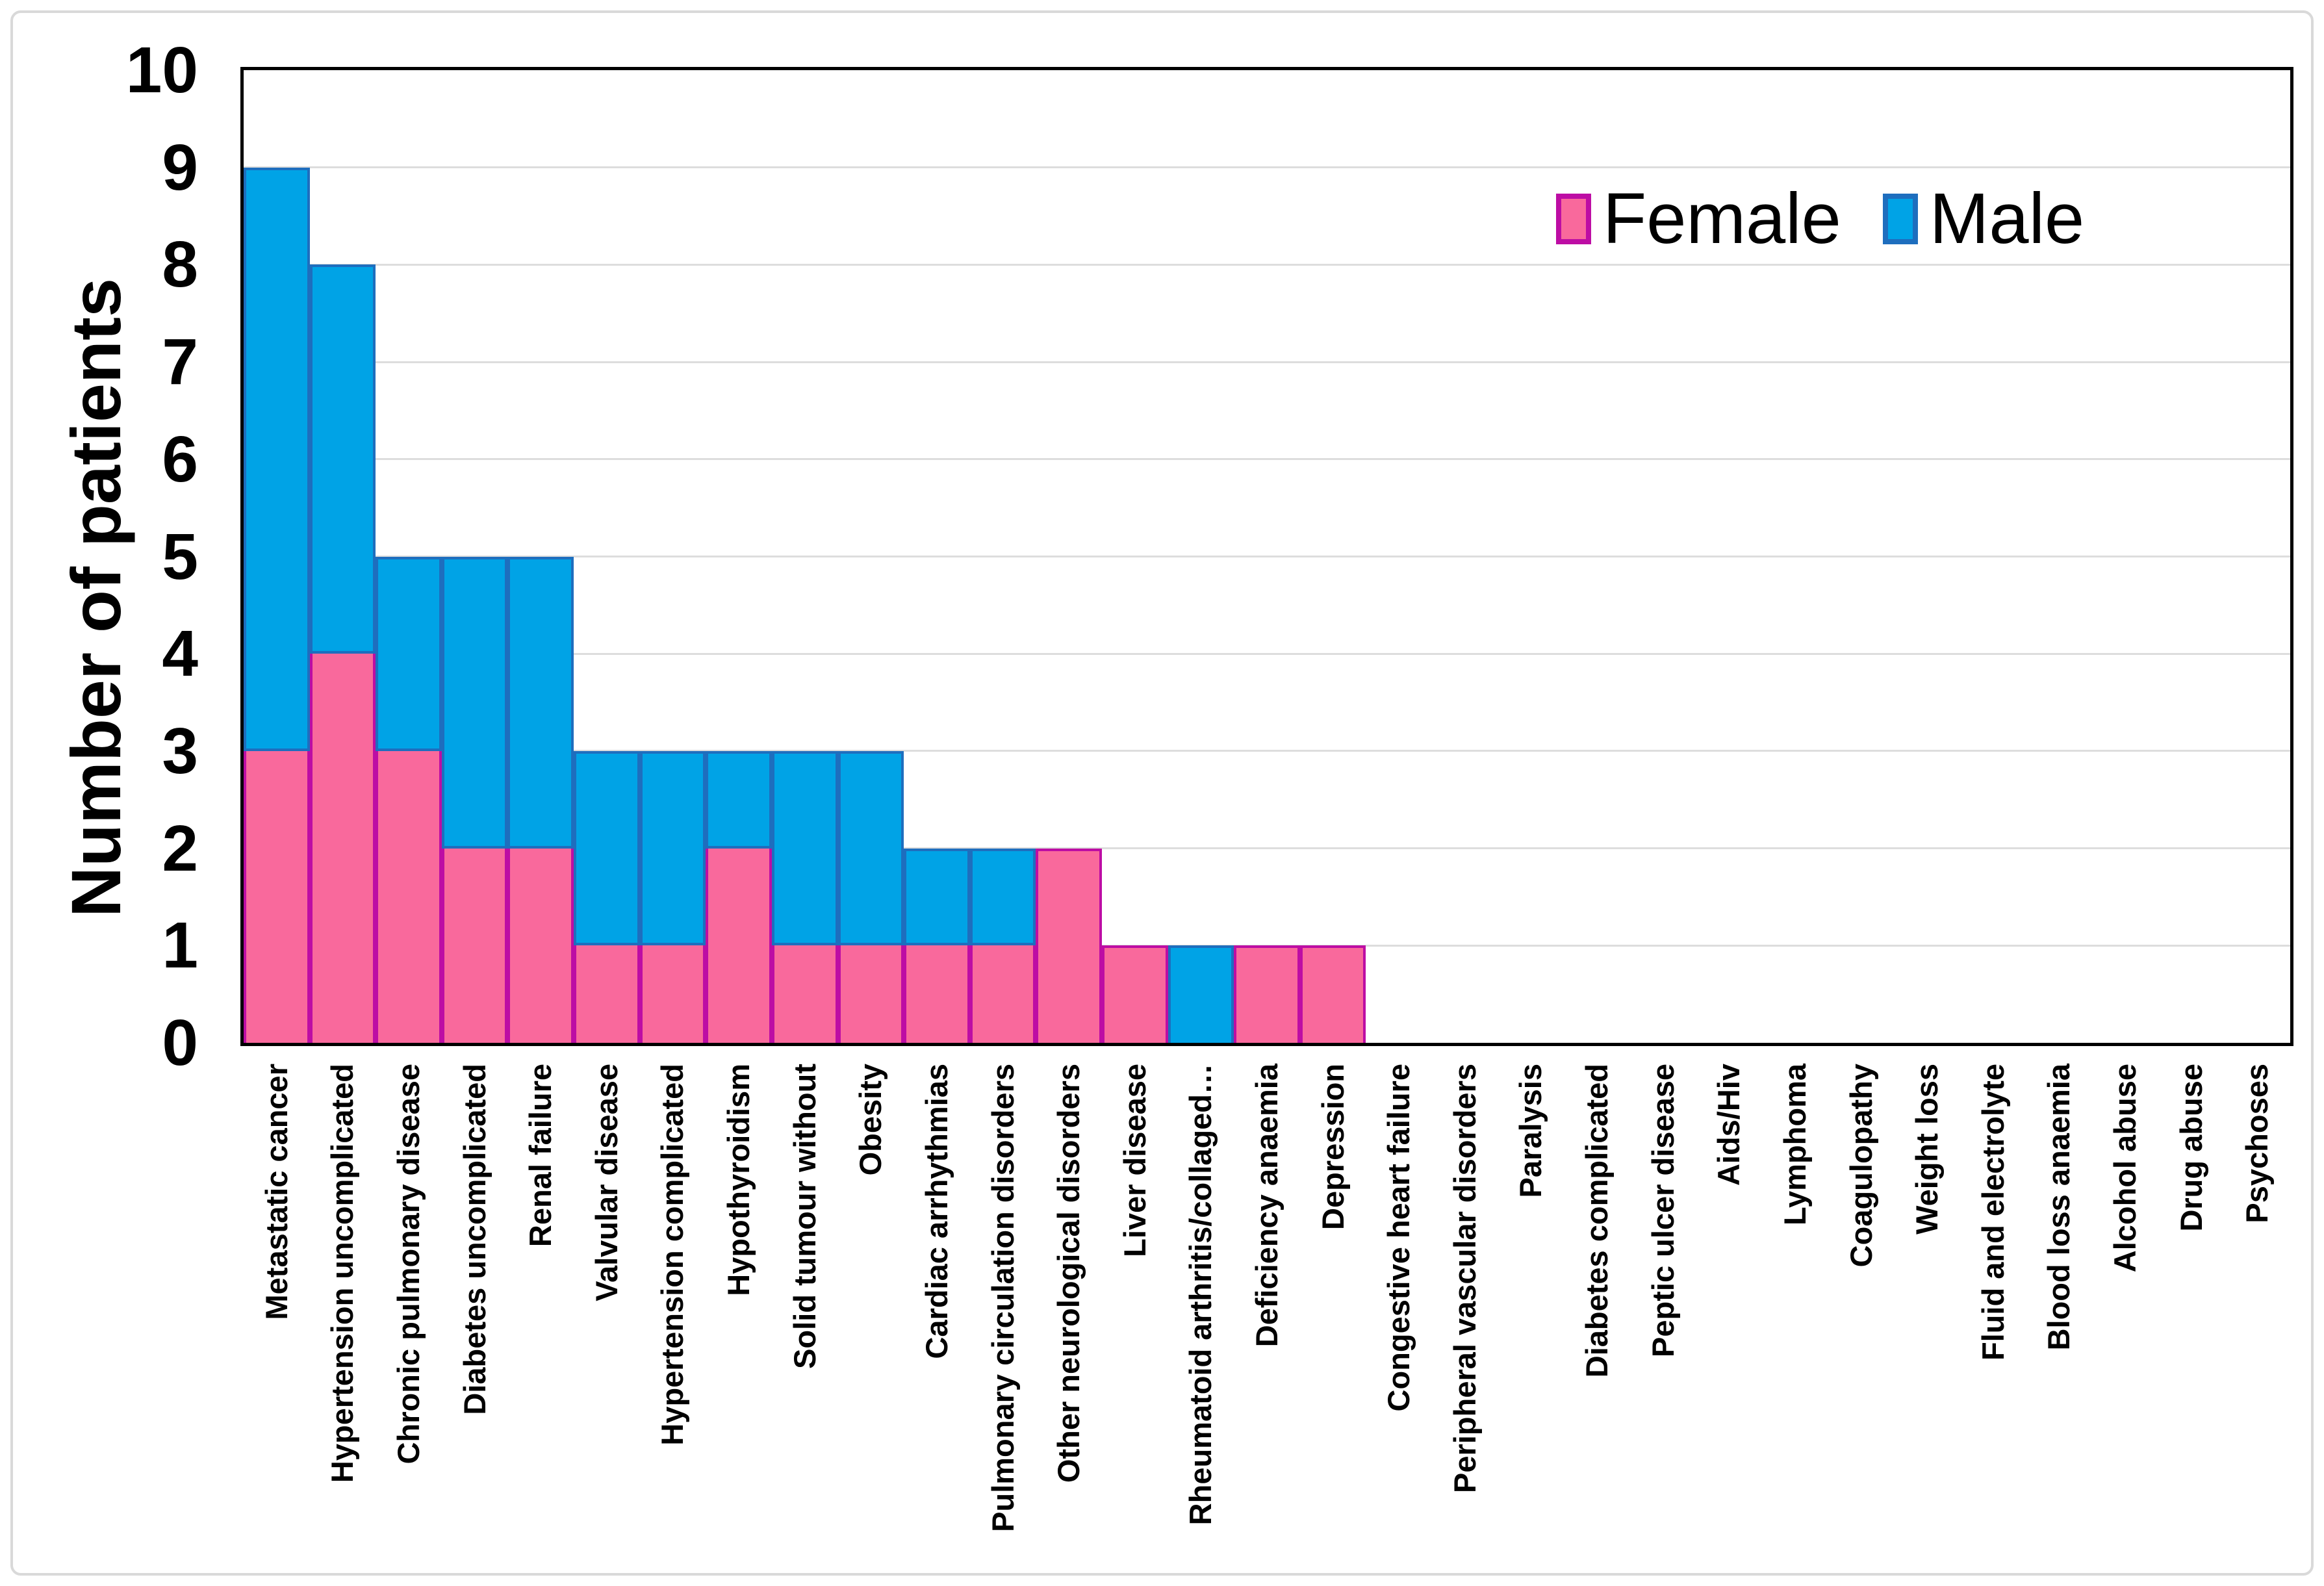 The height and width of the screenshot is (1586, 2324). Describe the element at coordinates (1530, 1131) in the screenshot. I see `x-category-label: Paralysis` at that location.